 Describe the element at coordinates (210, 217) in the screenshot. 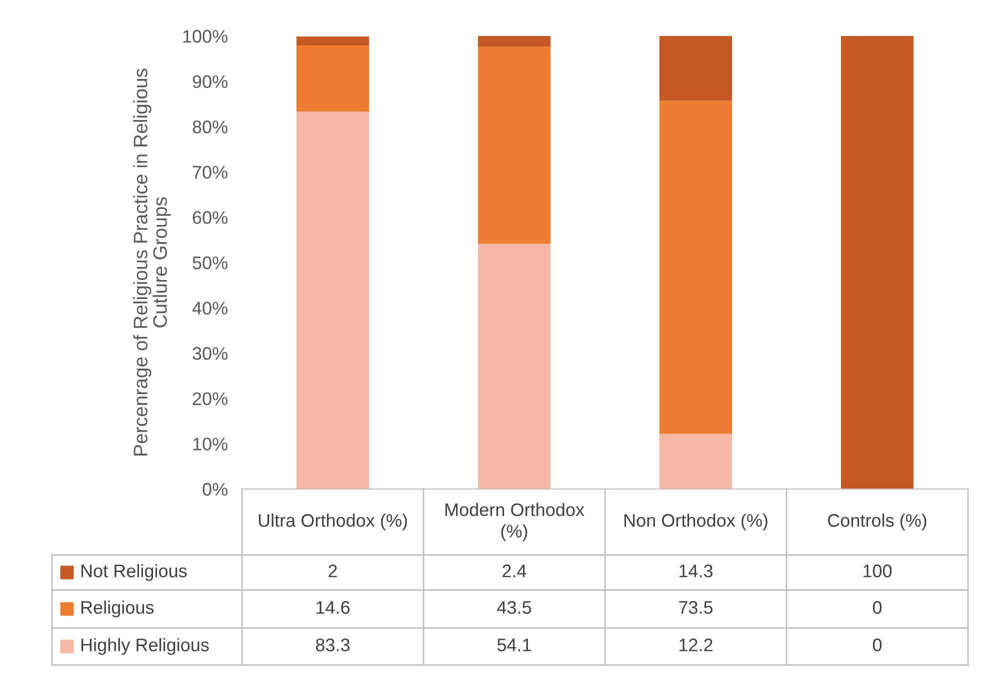

I see `y-tick-label: 60%` at that location.